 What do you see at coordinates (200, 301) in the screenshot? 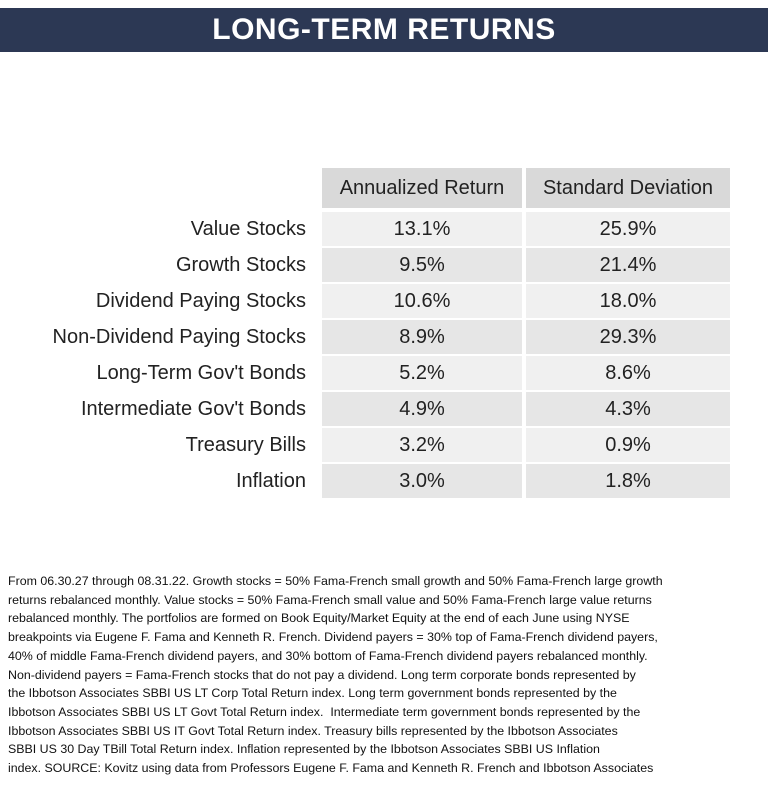
I see `row-label: Dividend Paying Stocks` at bounding box center [200, 301].